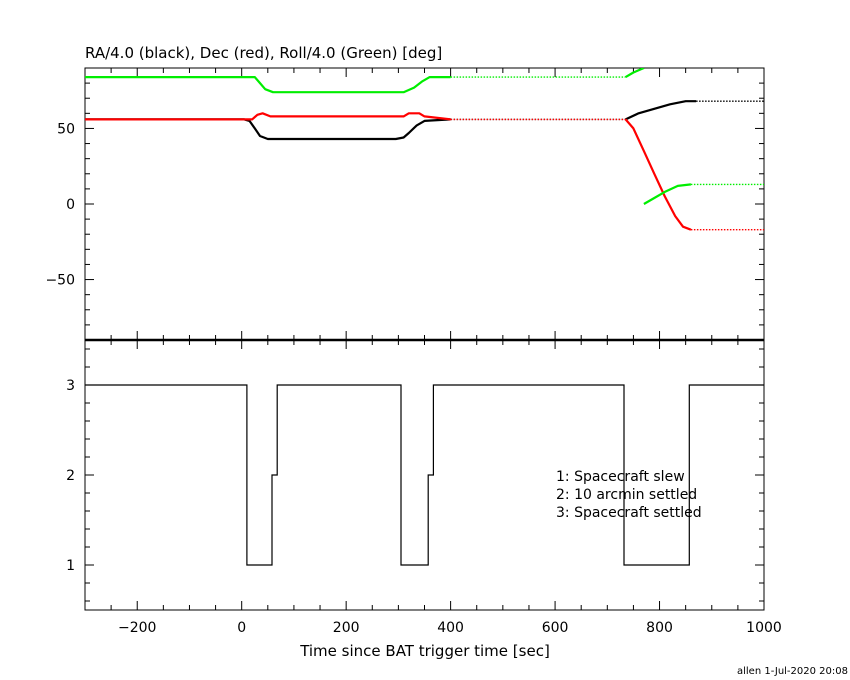  What do you see at coordinates (70, 205) in the screenshot?
I see `top-y-tick-label: 0` at bounding box center [70, 205].